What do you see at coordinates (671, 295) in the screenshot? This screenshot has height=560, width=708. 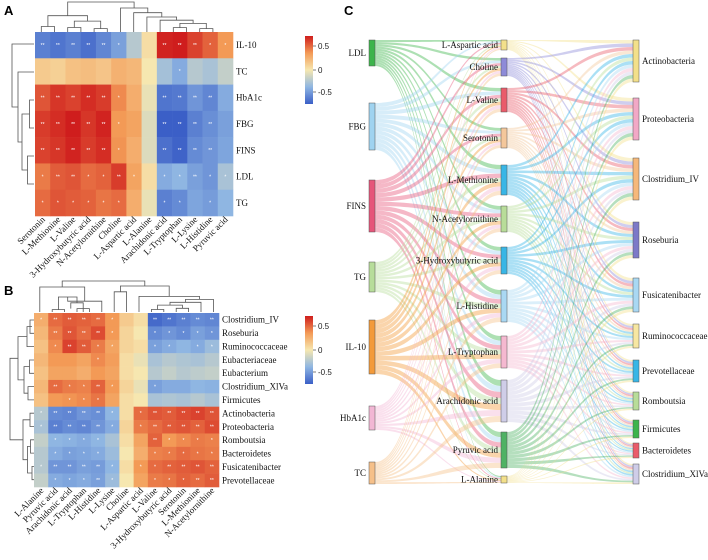 I see `sankey-node-label: Fusicatenibacter` at bounding box center [671, 295].